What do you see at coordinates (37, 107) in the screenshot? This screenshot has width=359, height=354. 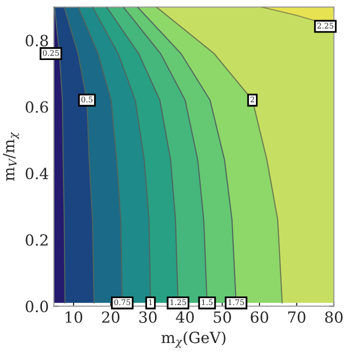 I see `y-tick-label: 0.6` at bounding box center [37, 107].